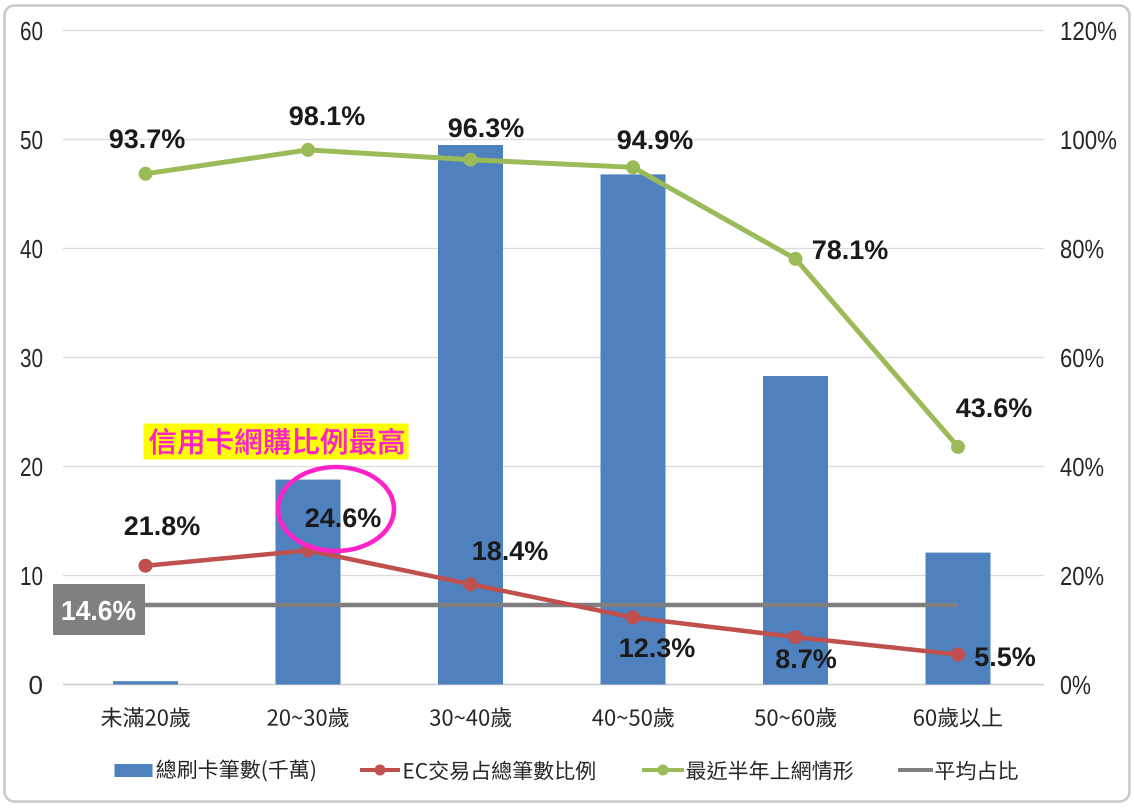  I want to click on svg-text: 21.8%, so click(162, 526).